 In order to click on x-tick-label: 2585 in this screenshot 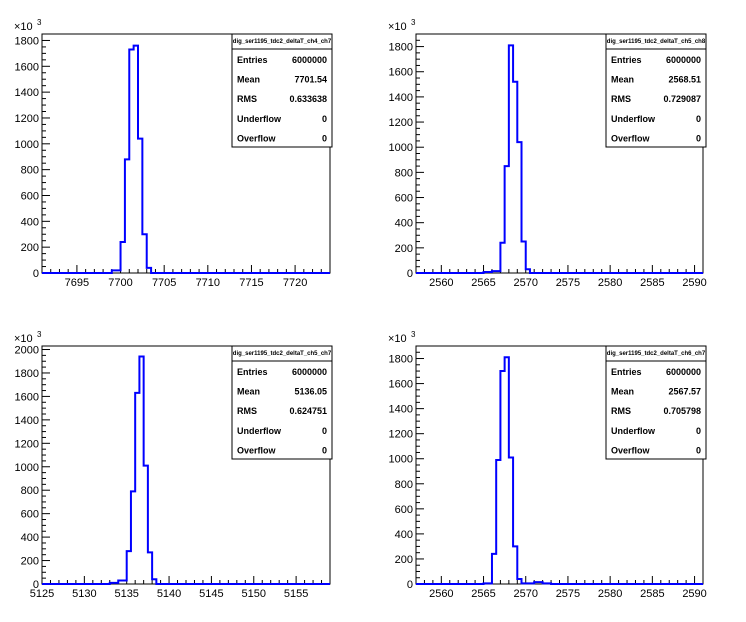, I will do `click(652, 283)`.